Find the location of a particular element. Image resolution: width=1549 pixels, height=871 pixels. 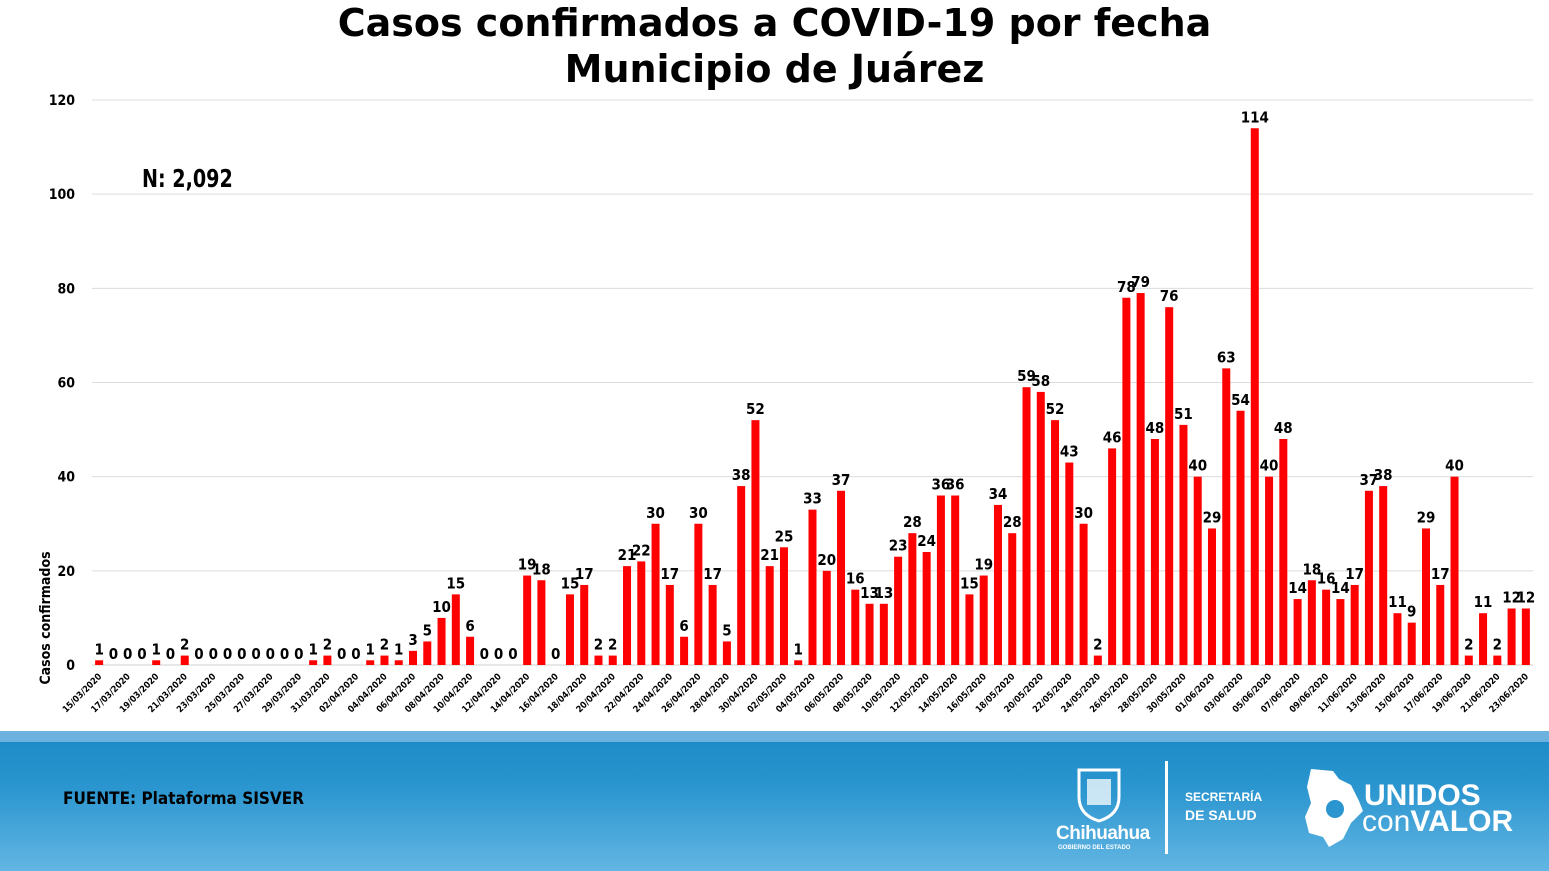

value-label: 22 is located at coordinates (641, 550).